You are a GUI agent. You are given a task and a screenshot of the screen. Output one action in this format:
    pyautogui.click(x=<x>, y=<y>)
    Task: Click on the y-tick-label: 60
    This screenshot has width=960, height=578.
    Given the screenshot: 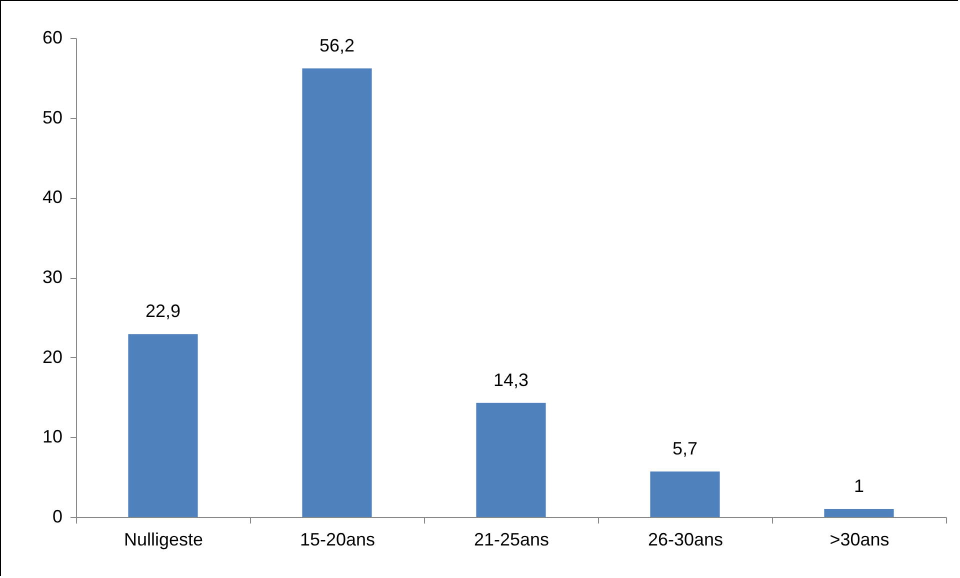 What is the action you would take?
    pyautogui.click(x=52, y=38)
    